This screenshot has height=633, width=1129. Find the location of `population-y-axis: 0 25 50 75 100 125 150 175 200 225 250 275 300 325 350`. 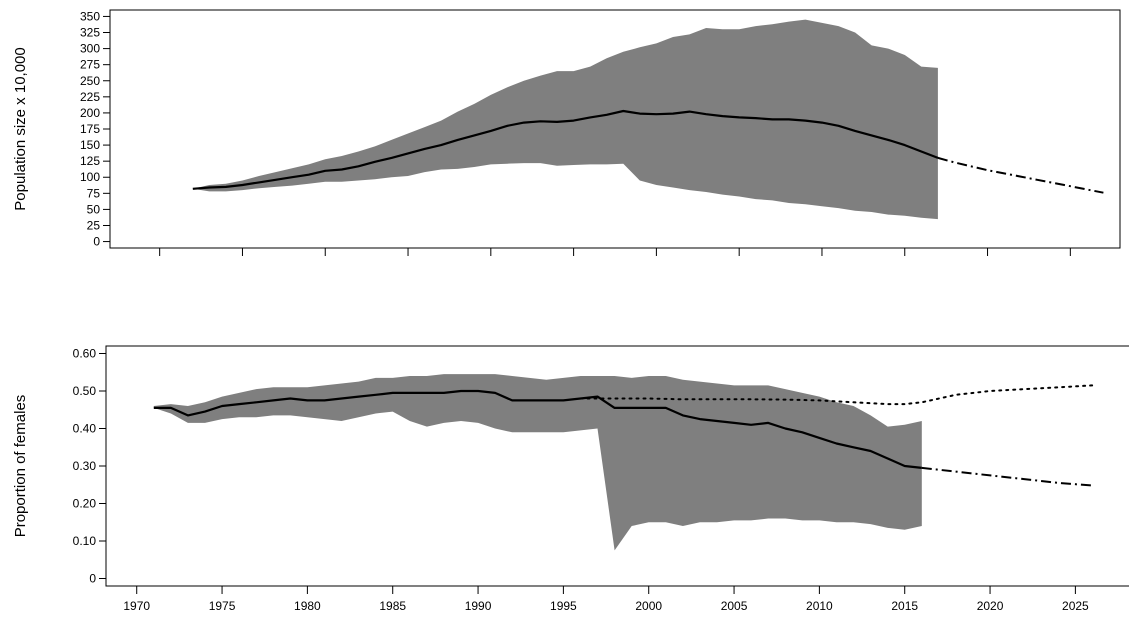

population-y-axis: 0 25 50 75 100 125 150 175 200 225 250 275 300 325 350 is located at coordinates (95, 129).